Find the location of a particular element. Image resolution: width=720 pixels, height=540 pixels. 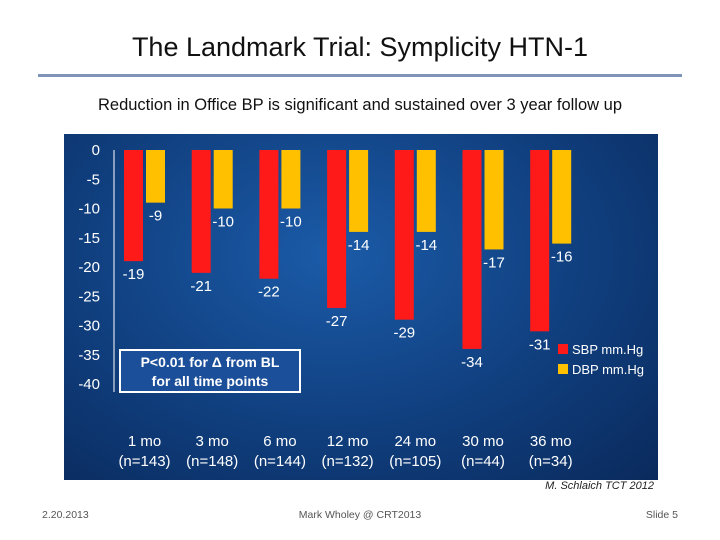

data-label: -19 is located at coordinates (134, 274).